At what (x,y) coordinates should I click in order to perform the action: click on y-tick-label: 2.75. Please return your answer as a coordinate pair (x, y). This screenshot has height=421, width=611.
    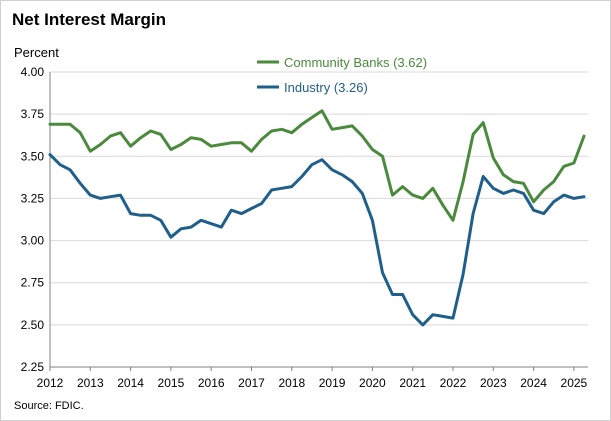
    Looking at the image, I should click on (33, 283).